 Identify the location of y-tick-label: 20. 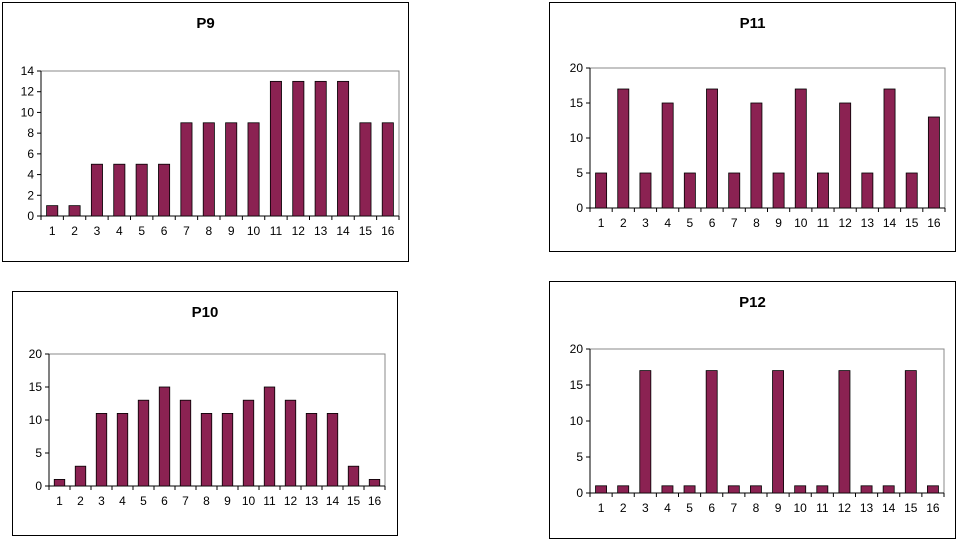
(577, 349).